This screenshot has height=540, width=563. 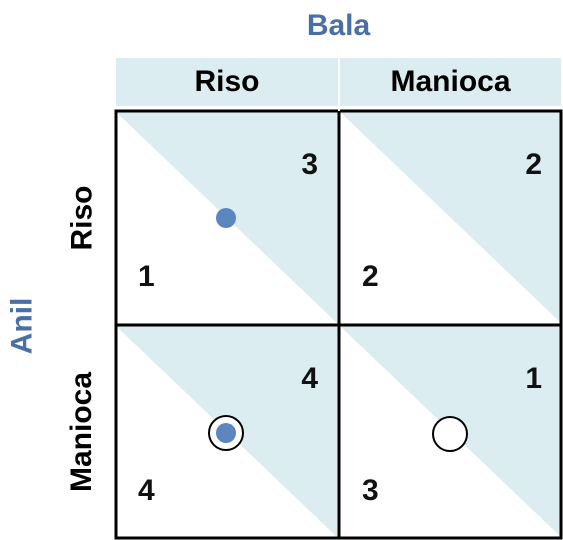 I want to click on row-player-name: Anil, so click(x=22, y=326).